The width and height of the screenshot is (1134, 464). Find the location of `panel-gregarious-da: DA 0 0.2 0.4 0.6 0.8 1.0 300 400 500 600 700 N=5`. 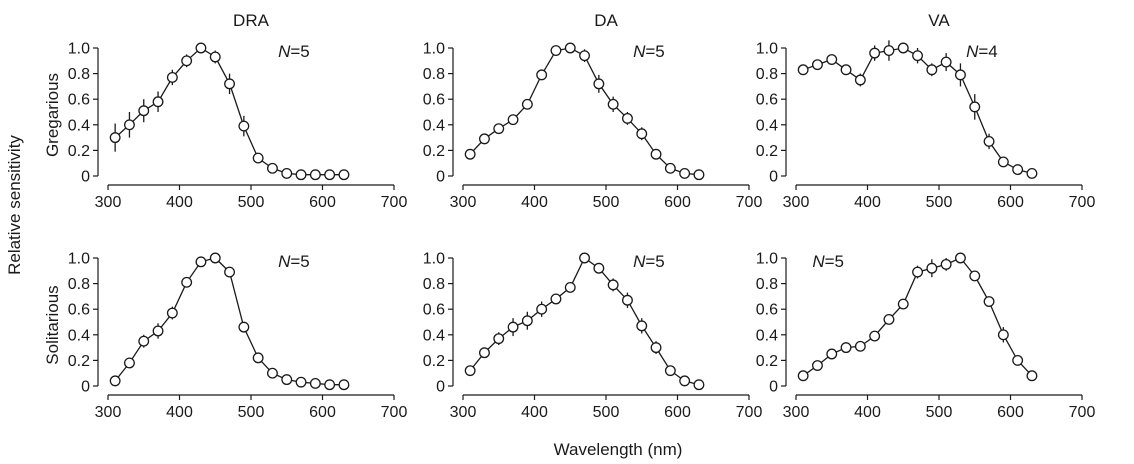

panel-gregarious-da: DA 0 0.2 0.4 0.6 0.8 1.0 300 400 500 600 700 N=5 is located at coordinates (593, 111).